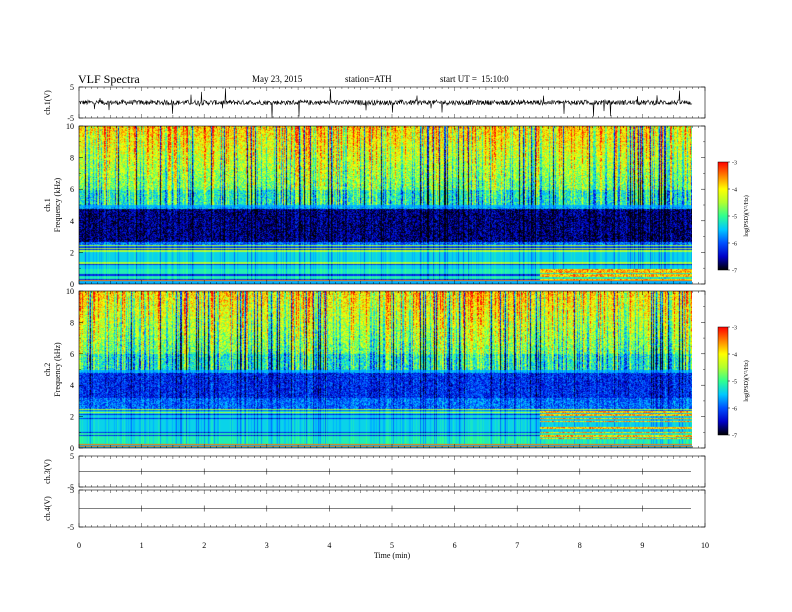  What do you see at coordinates (495, 79) in the screenshot?
I see `start-time-value: 15:10:0` at bounding box center [495, 79].